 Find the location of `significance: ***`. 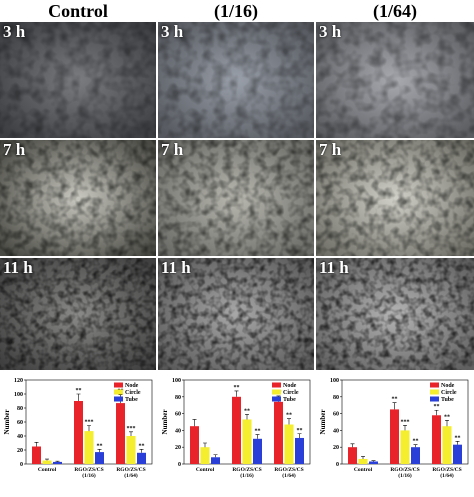

significance: *** is located at coordinates (89, 423).